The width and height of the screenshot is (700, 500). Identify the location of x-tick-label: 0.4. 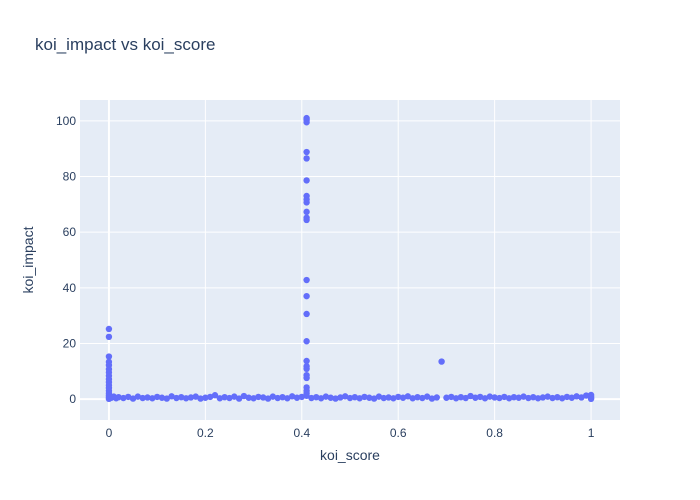
(301, 433).